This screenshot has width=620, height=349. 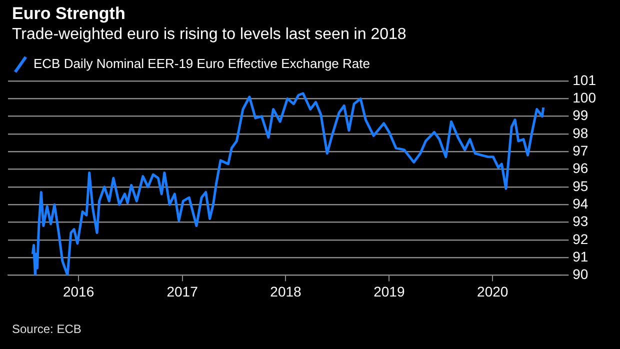 What do you see at coordinates (584, 80) in the screenshot?
I see `y-tick-label: 101` at bounding box center [584, 80].